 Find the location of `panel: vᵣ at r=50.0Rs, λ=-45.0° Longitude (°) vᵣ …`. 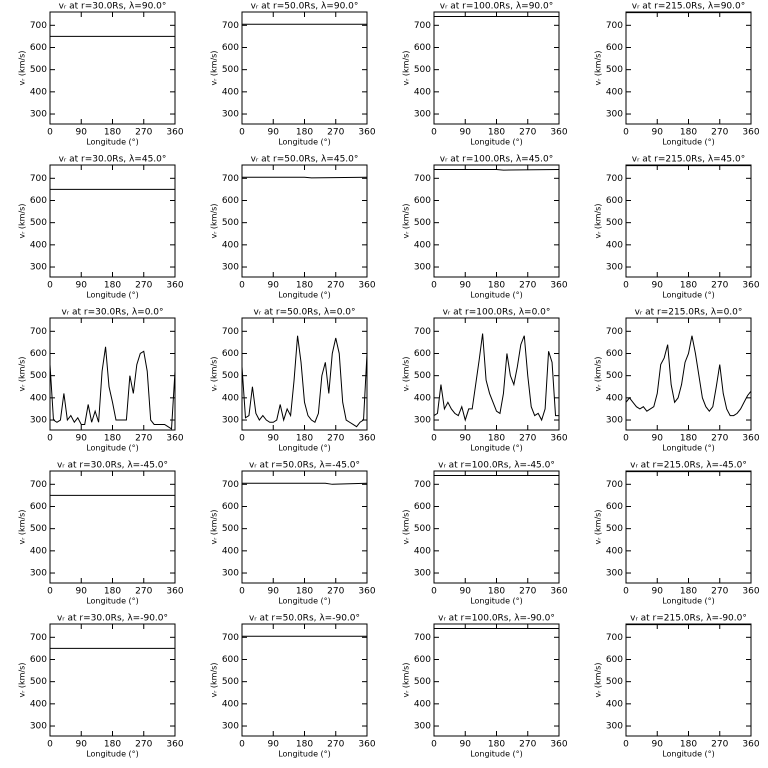

panel: vᵣ at r=50.0Rs, λ=-45.0° Longitude (°) vᵣ … is located at coordinates (293, 533).